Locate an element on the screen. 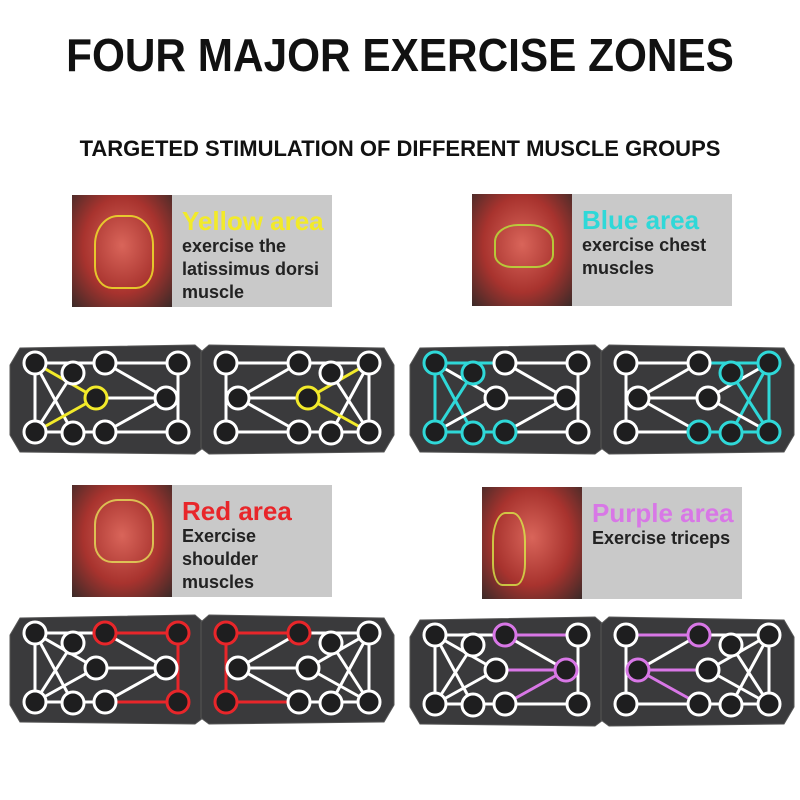 This screenshot has width=800, height=800. zone-panel-blue: Blue area exercise chest muscles is located at coordinates (602, 250).